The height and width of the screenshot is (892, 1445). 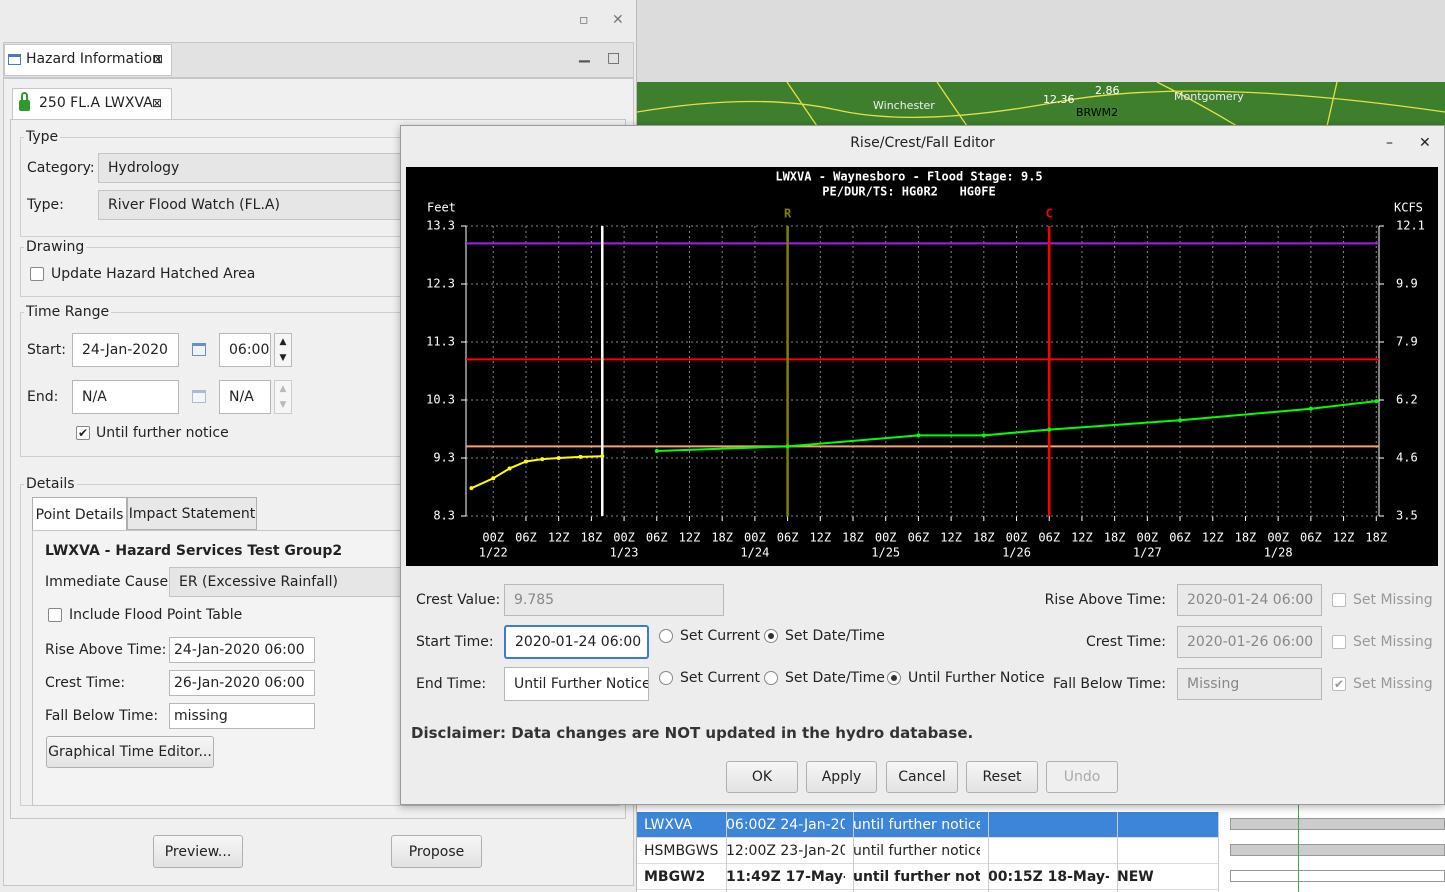 I want to click on fall-field: missing, so click(x=242, y=716).